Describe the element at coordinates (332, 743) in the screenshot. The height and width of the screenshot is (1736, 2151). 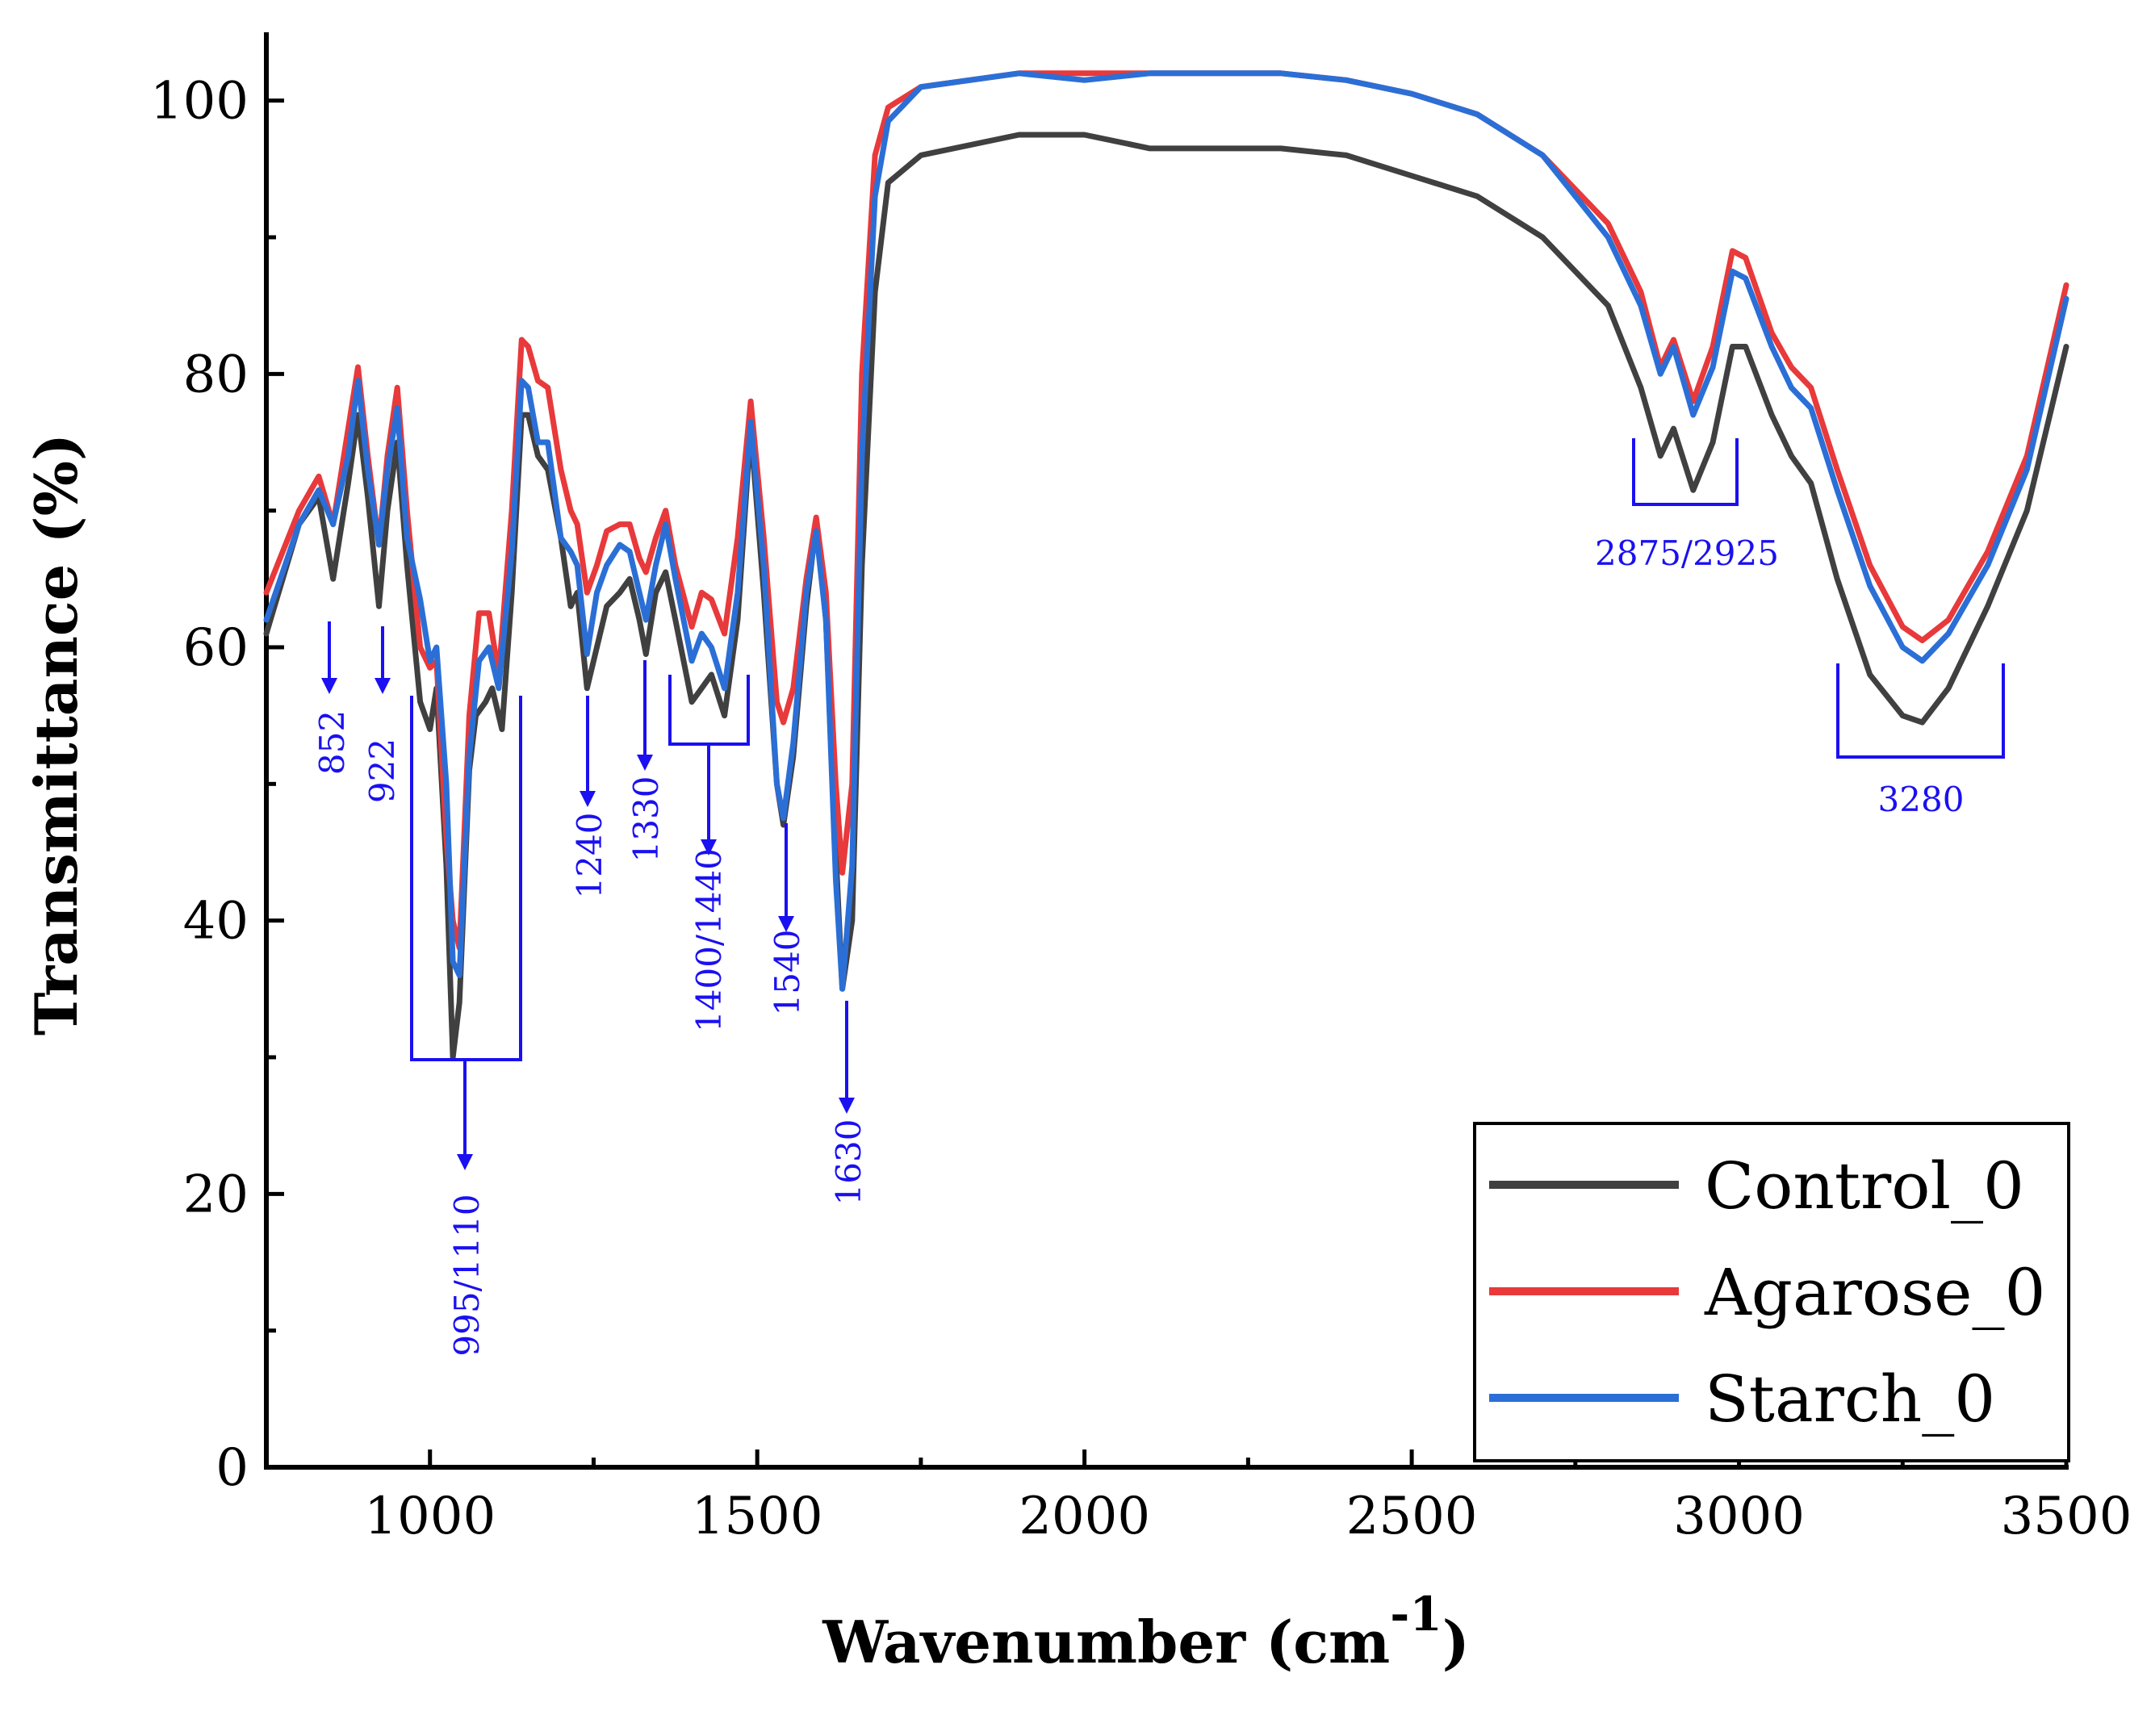
I see `ann-label-852: 852` at that location.